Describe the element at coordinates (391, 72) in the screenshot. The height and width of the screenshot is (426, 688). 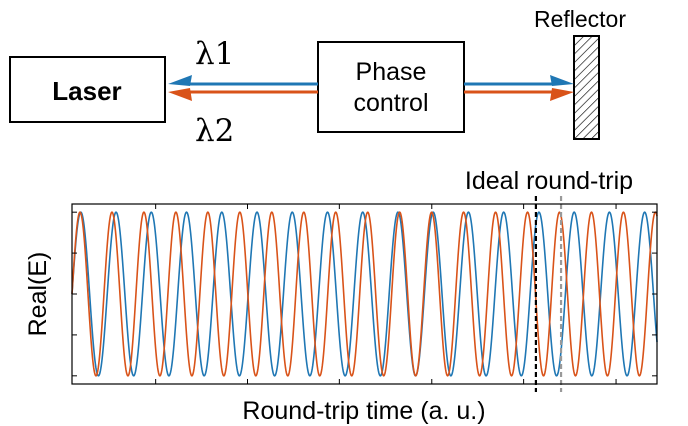
I see `phase-control-label-line1: Phase` at that location.